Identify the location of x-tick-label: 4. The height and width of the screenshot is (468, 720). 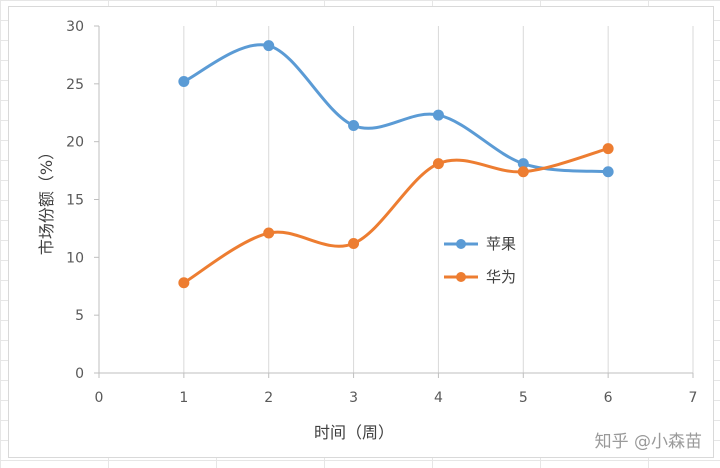
(438, 398).